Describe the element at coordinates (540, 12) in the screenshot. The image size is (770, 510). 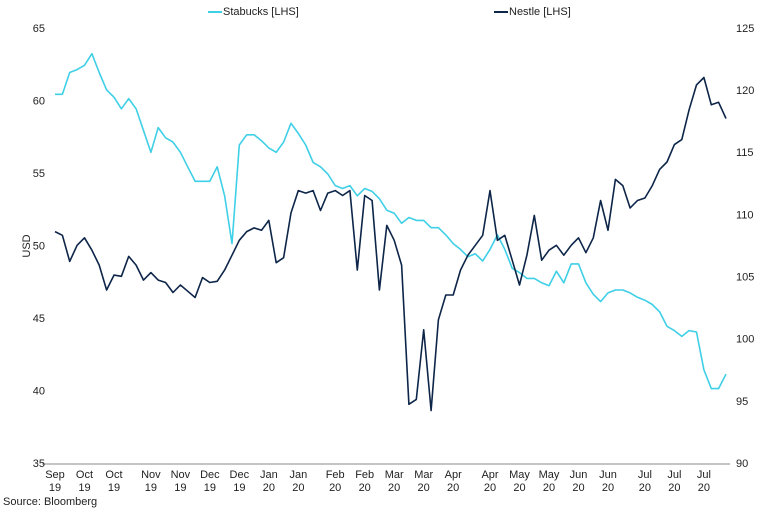
I see `legend-label: Nestle [LHS]` at that location.